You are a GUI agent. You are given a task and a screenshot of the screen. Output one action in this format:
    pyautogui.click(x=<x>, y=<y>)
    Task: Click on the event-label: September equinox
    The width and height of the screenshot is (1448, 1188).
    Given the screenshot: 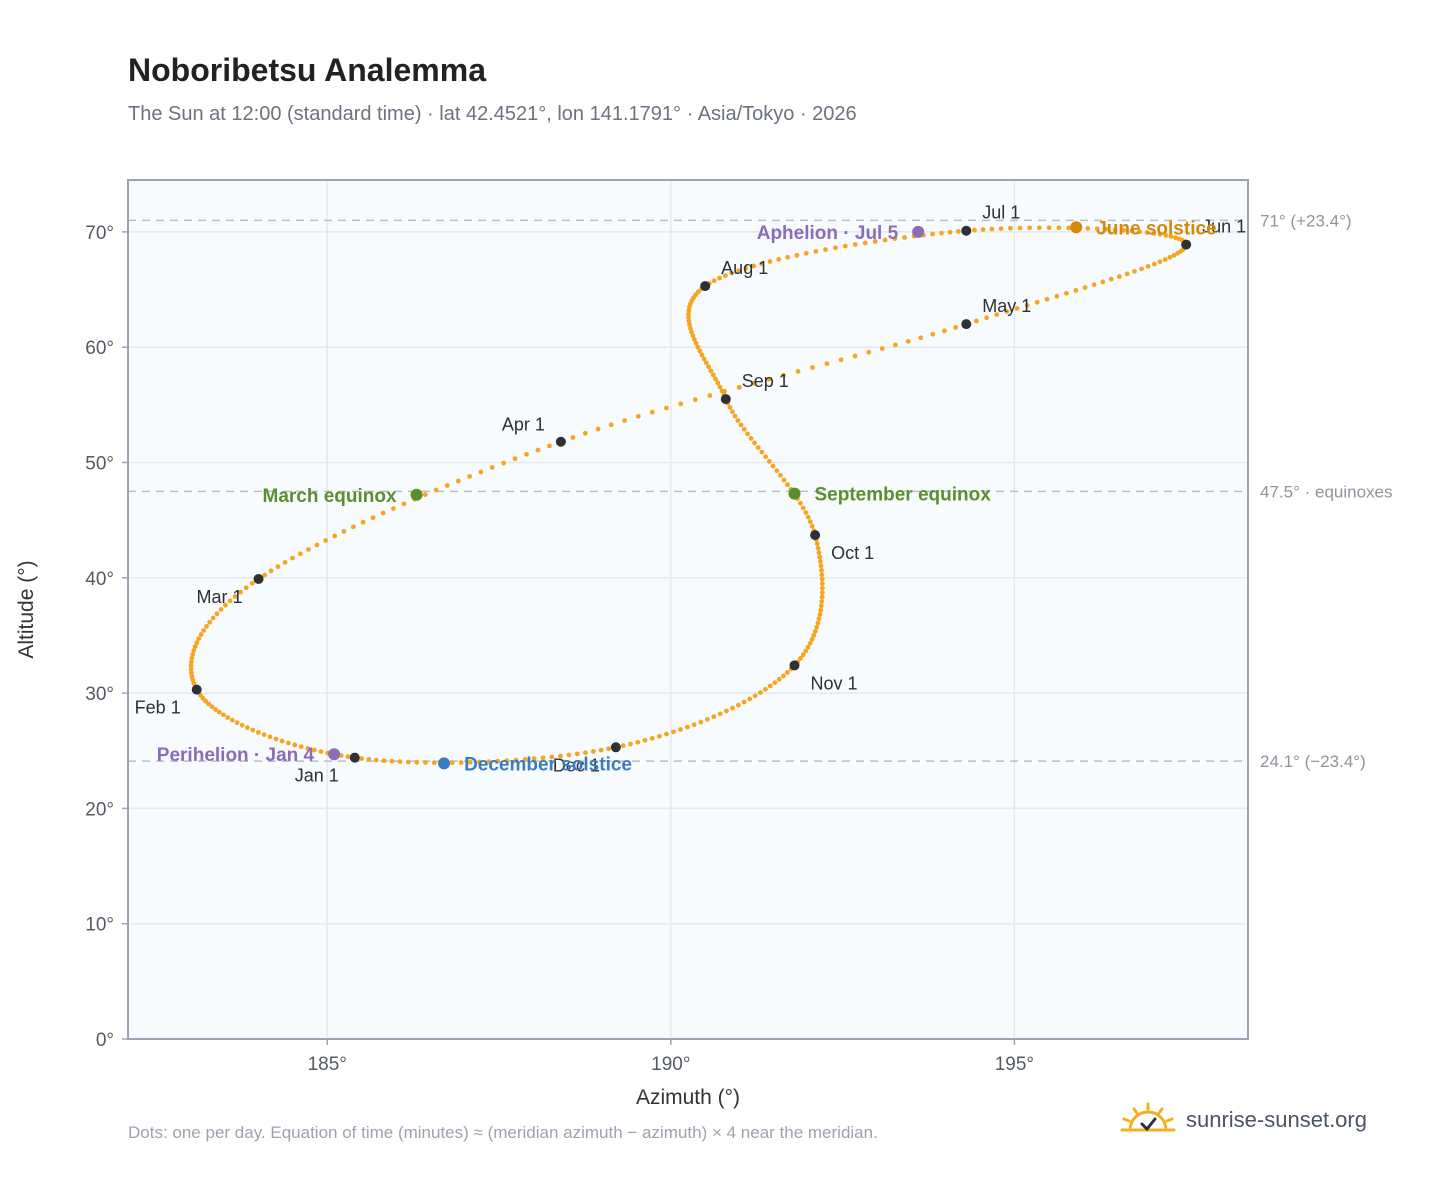 What is the action you would take?
    pyautogui.click(x=903, y=495)
    